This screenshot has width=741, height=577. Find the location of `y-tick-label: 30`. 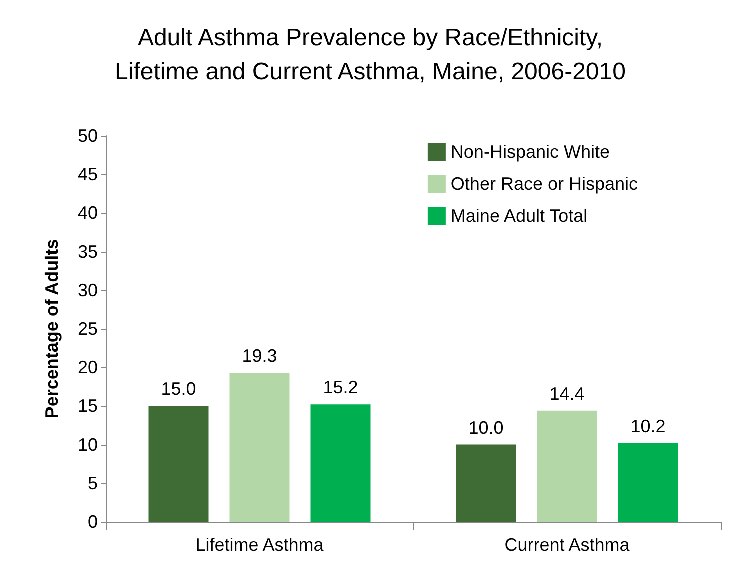

y-tick-label: 30 is located at coordinates (88, 290).